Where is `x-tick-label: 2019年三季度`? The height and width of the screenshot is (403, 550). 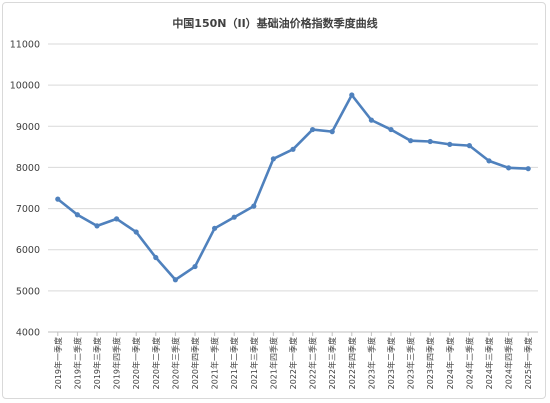 x-tick-label: 2019年三季度 is located at coordinates (97, 363).